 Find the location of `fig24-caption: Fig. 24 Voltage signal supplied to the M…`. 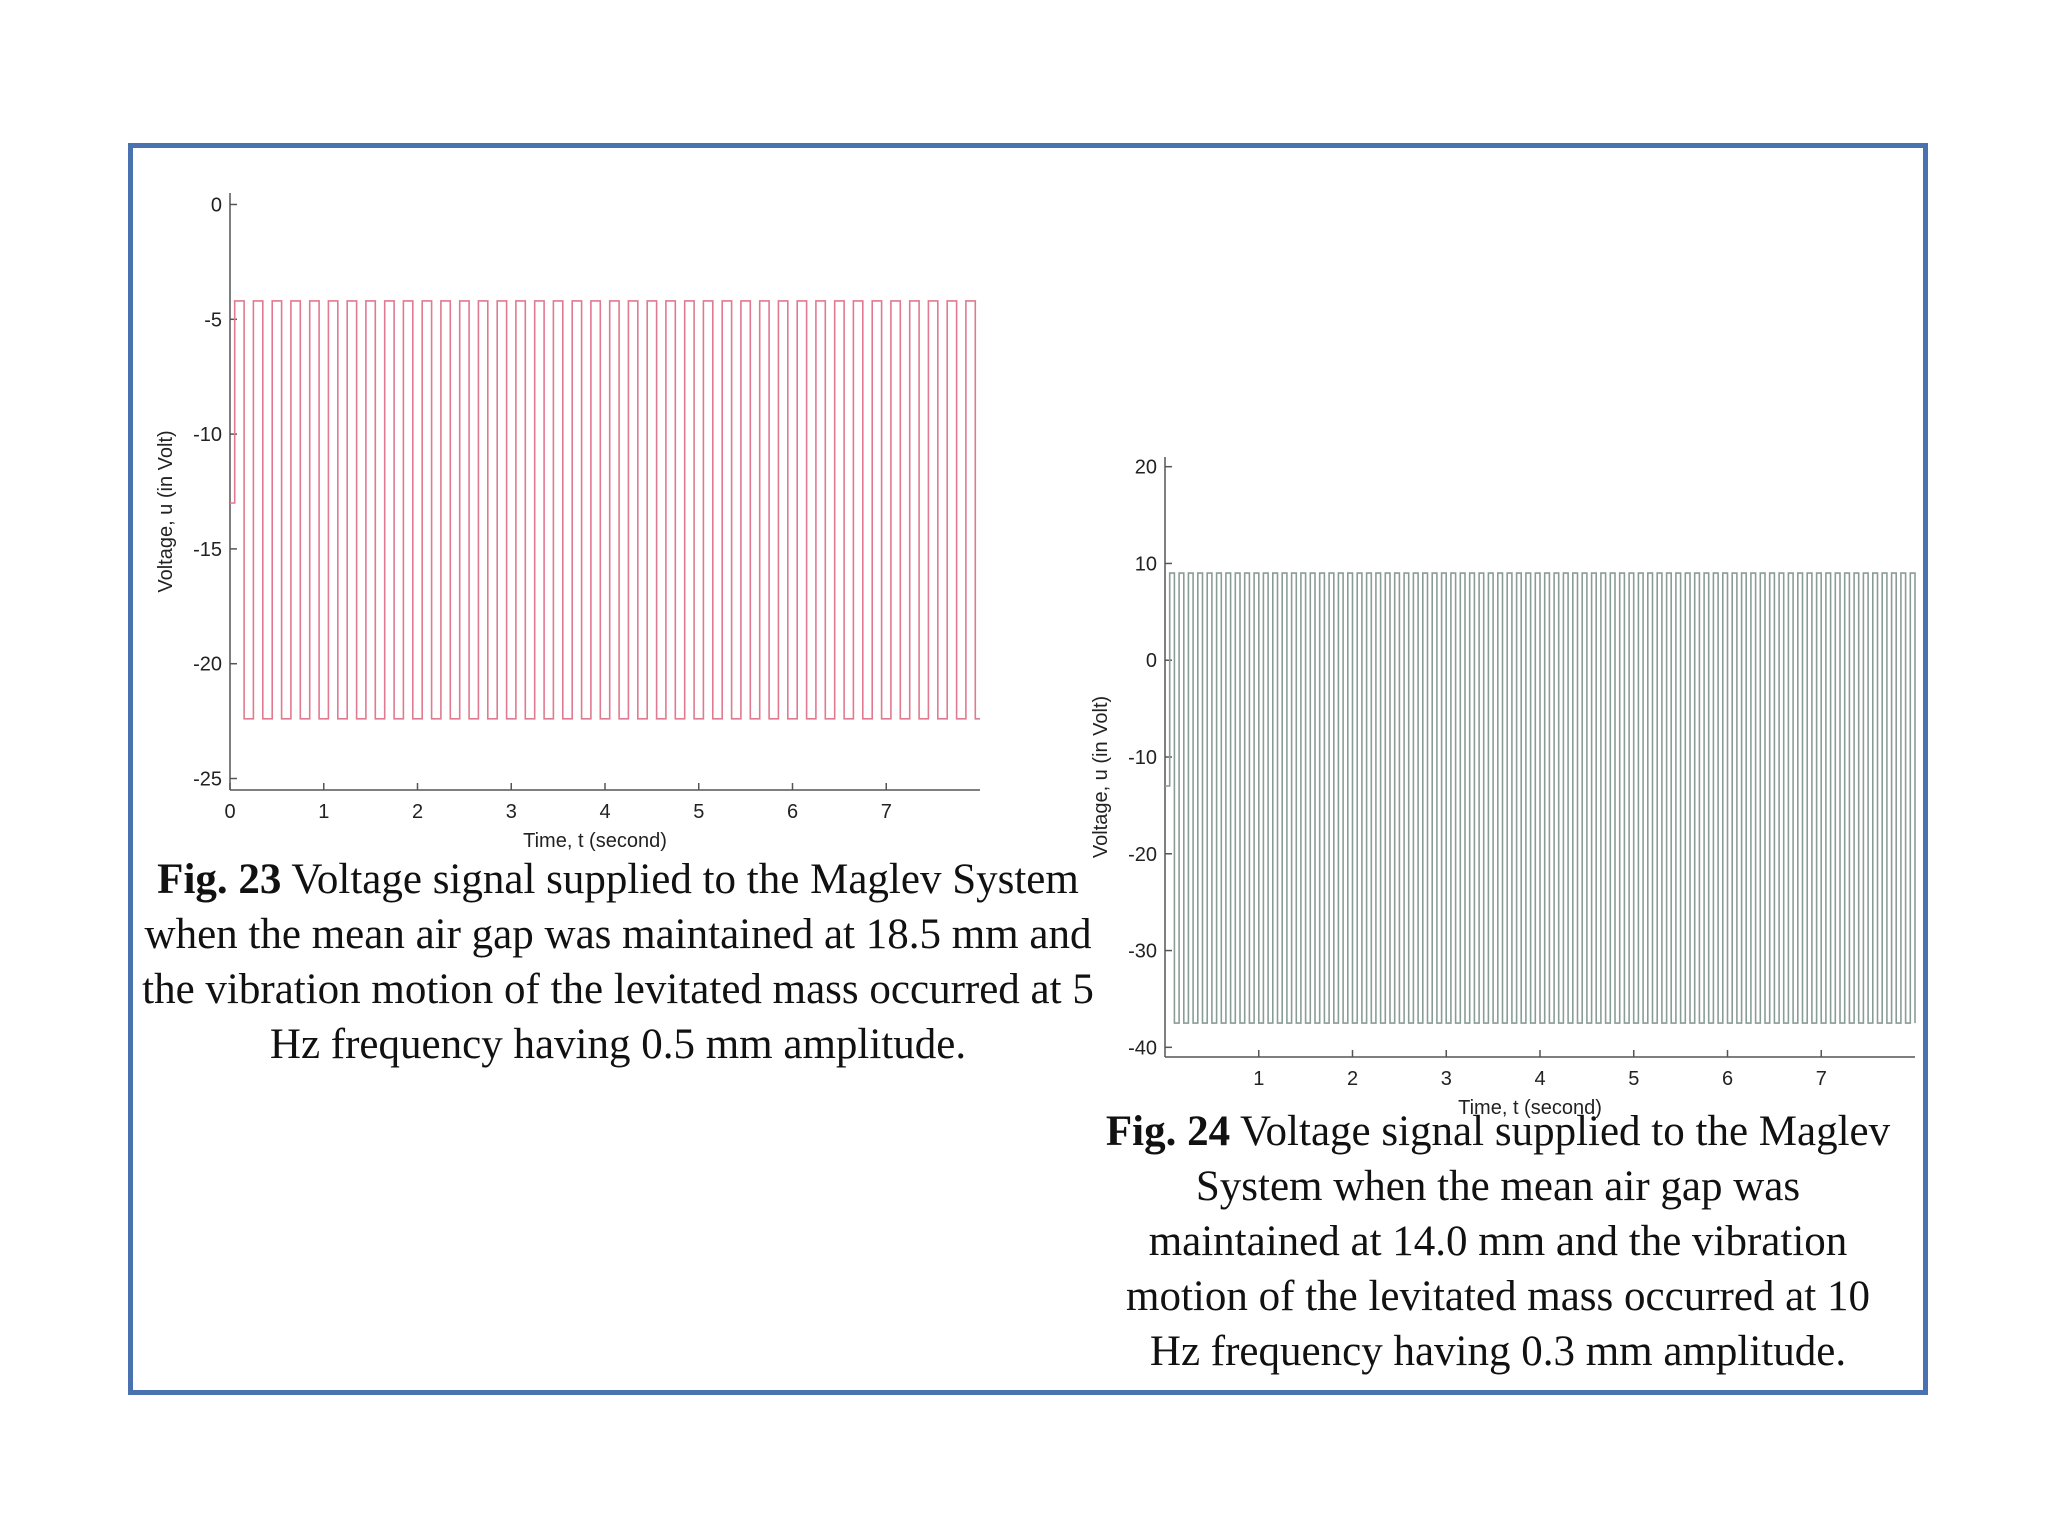

fig24-caption: Fig. 24 Voltage signal supplied to the M… is located at coordinates (1498, 1241).